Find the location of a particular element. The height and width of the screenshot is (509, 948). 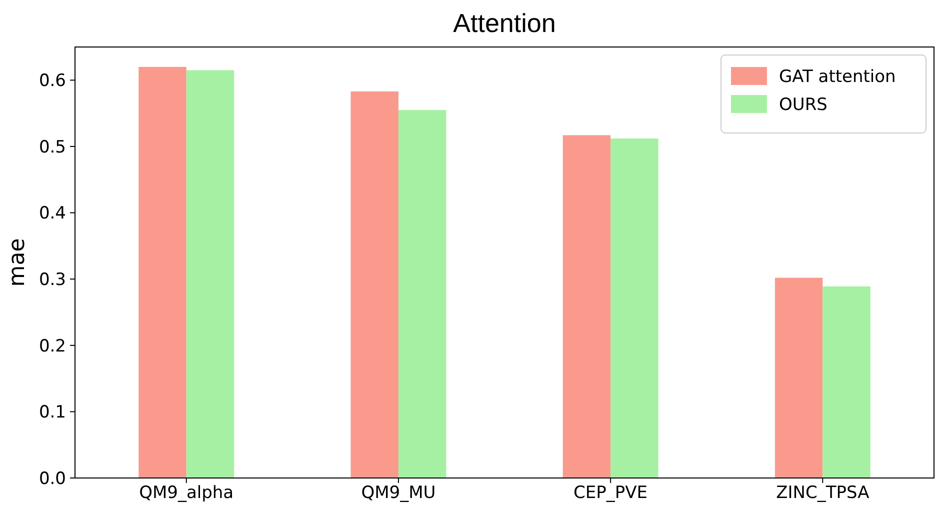

y-tick-label: 0.0 is located at coordinates (52, 478).